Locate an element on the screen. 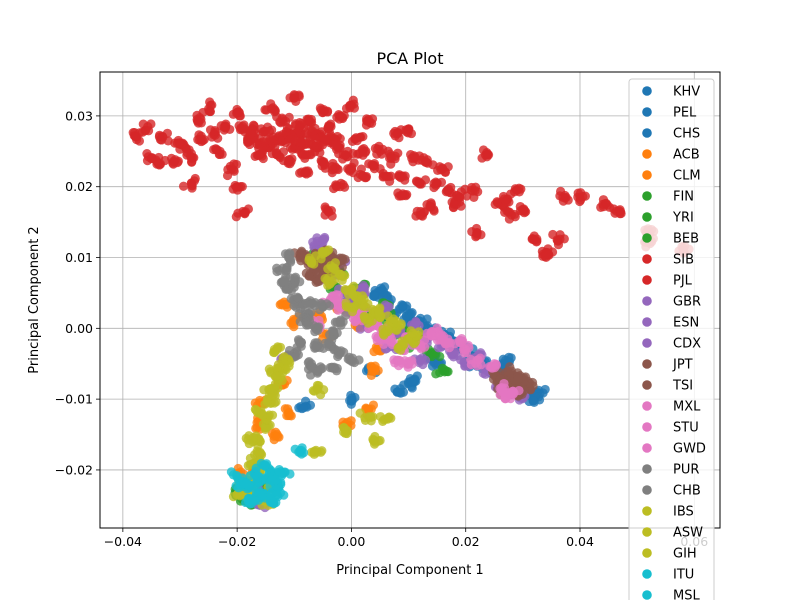 This screenshot has width=800, height=600. legend-label: CLM is located at coordinates (687, 176).